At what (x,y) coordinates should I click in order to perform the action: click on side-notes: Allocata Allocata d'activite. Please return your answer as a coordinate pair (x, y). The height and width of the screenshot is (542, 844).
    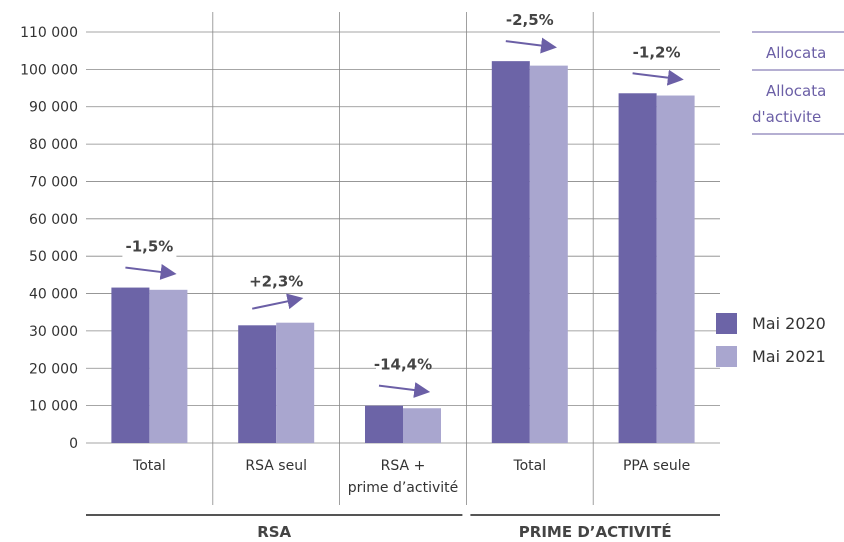
    Looking at the image, I should click on (798, 83).